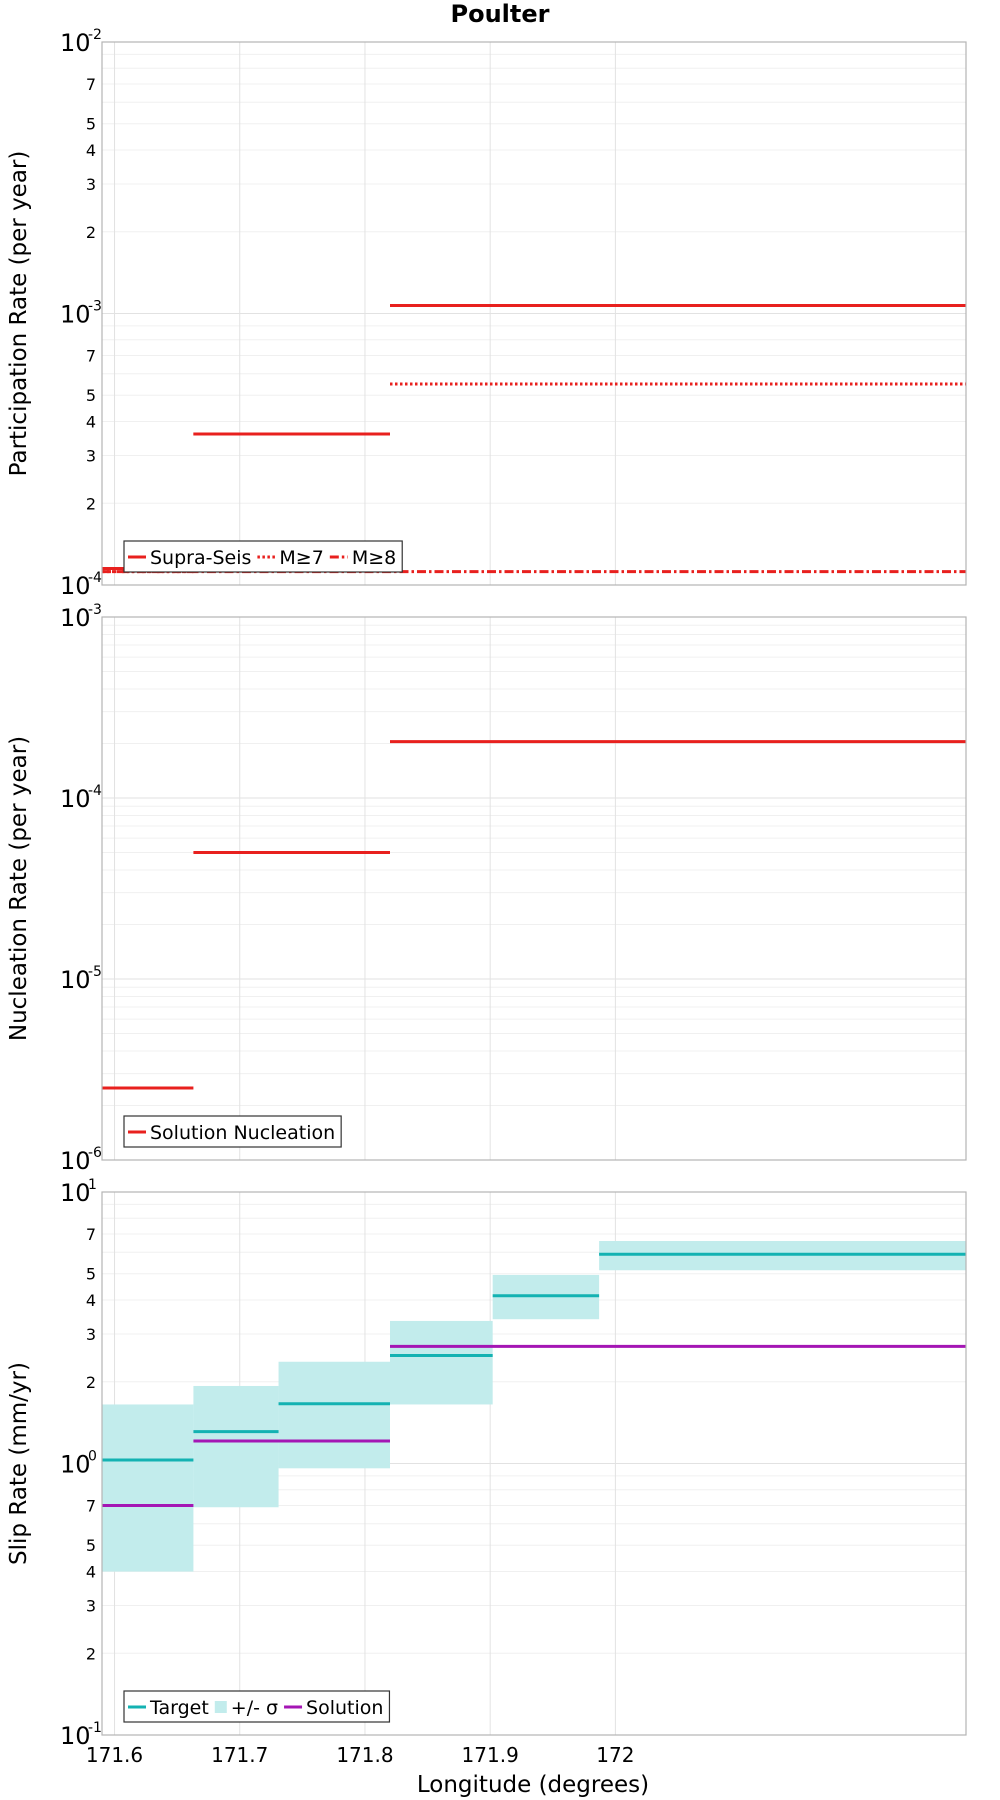  Describe the element at coordinates (179, 1708) in the screenshot. I see `legend-label: Target` at that location.